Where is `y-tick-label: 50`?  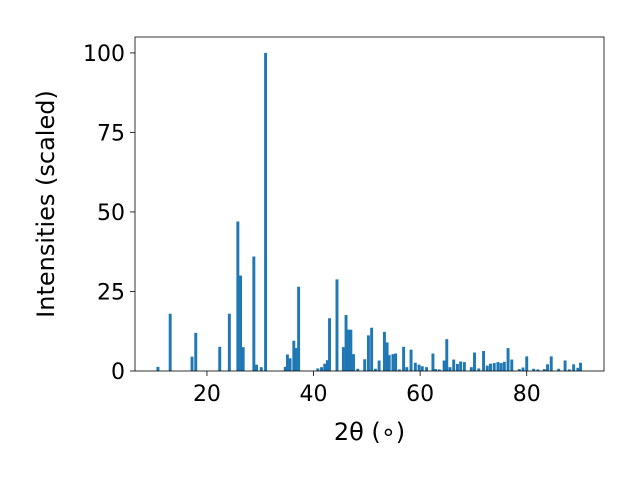
y-tick-label: 50 is located at coordinates (111, 213).